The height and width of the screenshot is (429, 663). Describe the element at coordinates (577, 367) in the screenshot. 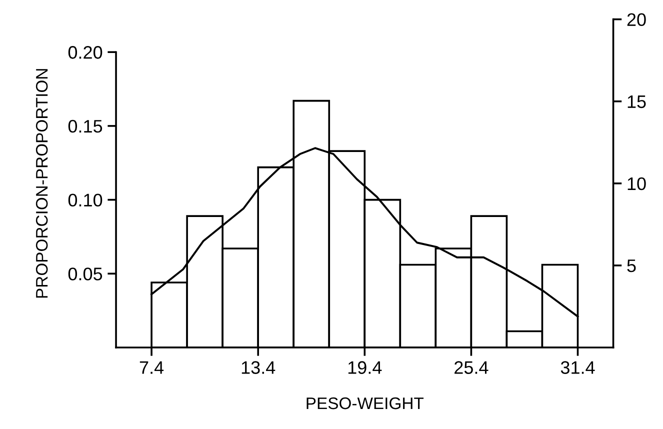

I see `x-tick-label: 31.4` at that location.